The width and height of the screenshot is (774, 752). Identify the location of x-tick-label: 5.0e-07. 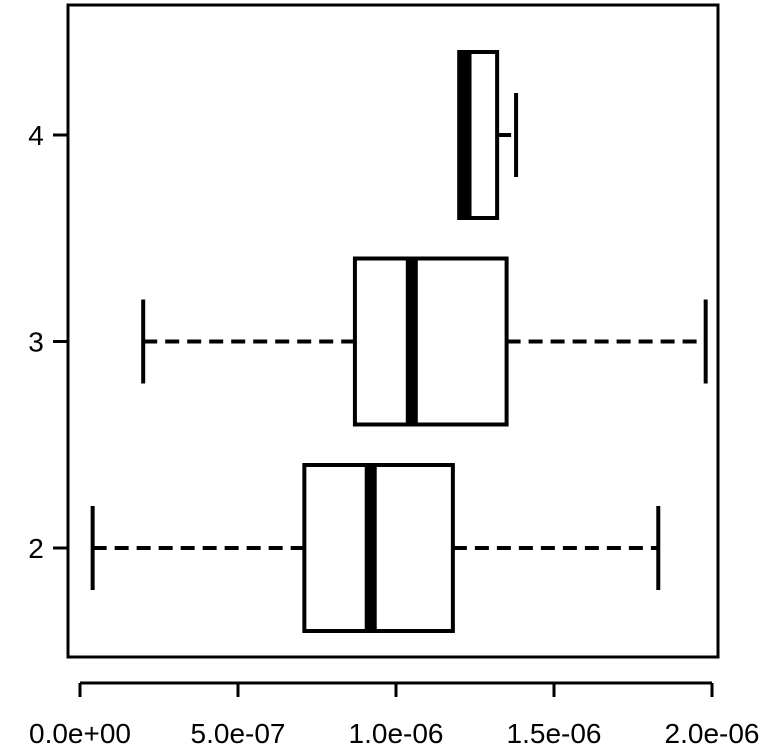
(238, 733).